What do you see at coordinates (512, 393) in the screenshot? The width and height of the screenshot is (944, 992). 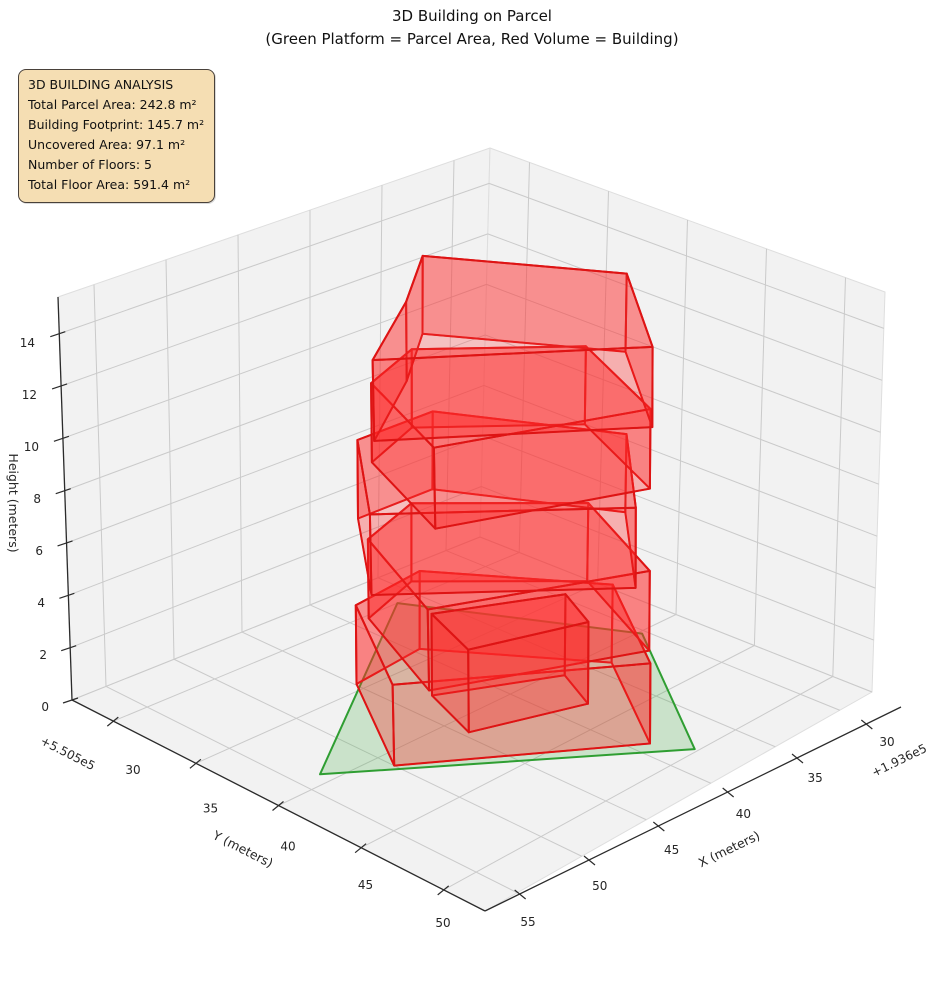 I see `building-floor-5-wall` at bounding box center [512, 393].